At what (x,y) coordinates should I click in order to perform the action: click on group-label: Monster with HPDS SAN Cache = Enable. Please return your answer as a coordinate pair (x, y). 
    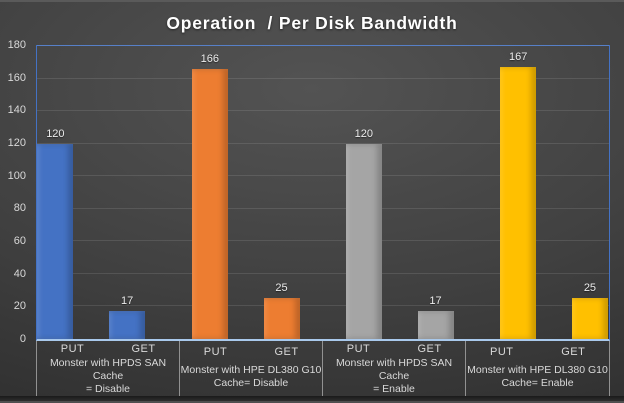
    Looking at the image, I should click on (394, 376).